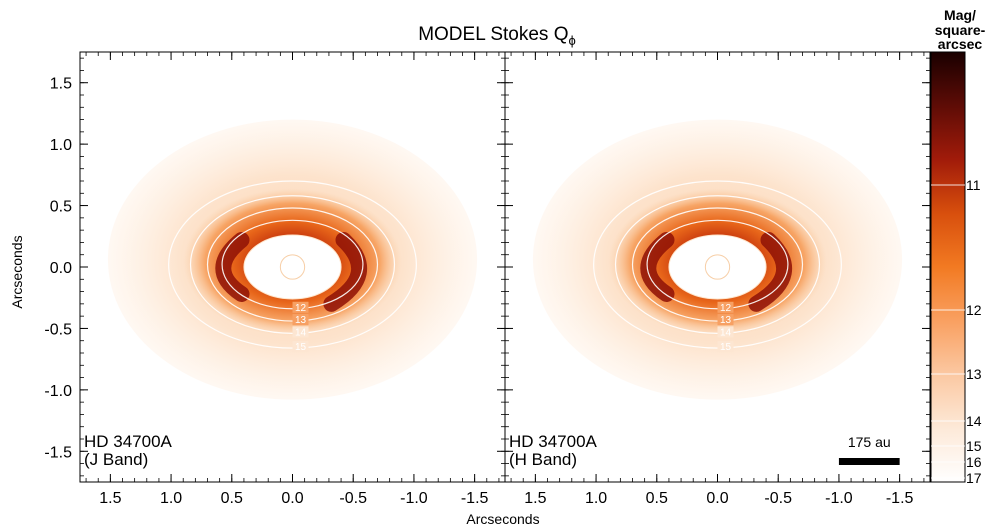  What do you see at coordinates (974, 462) in the screenshot?
I see `colorbar-tick-label: 16` at bounding box center [974, 462].